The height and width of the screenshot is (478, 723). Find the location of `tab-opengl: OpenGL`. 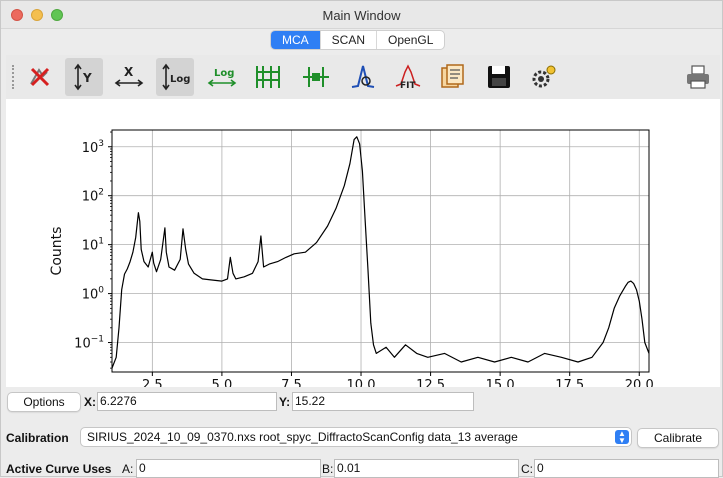

tab-opengl: OpenGL is located at coordinates (411, 40).